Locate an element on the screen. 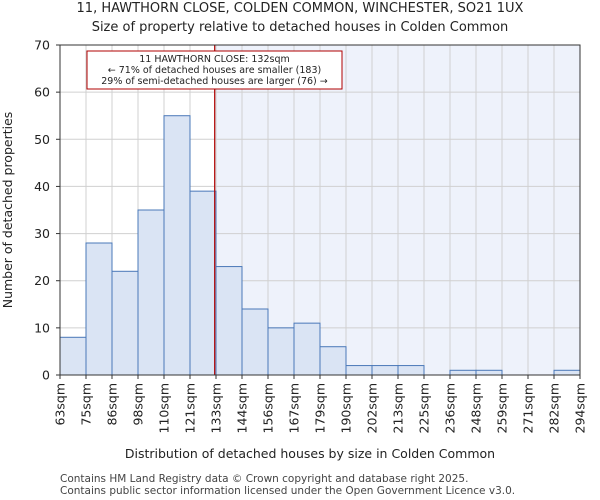 Image resolution: width=600 pixels, height=500 pixels. bar-156sqm is located at coordinates (281, 351).